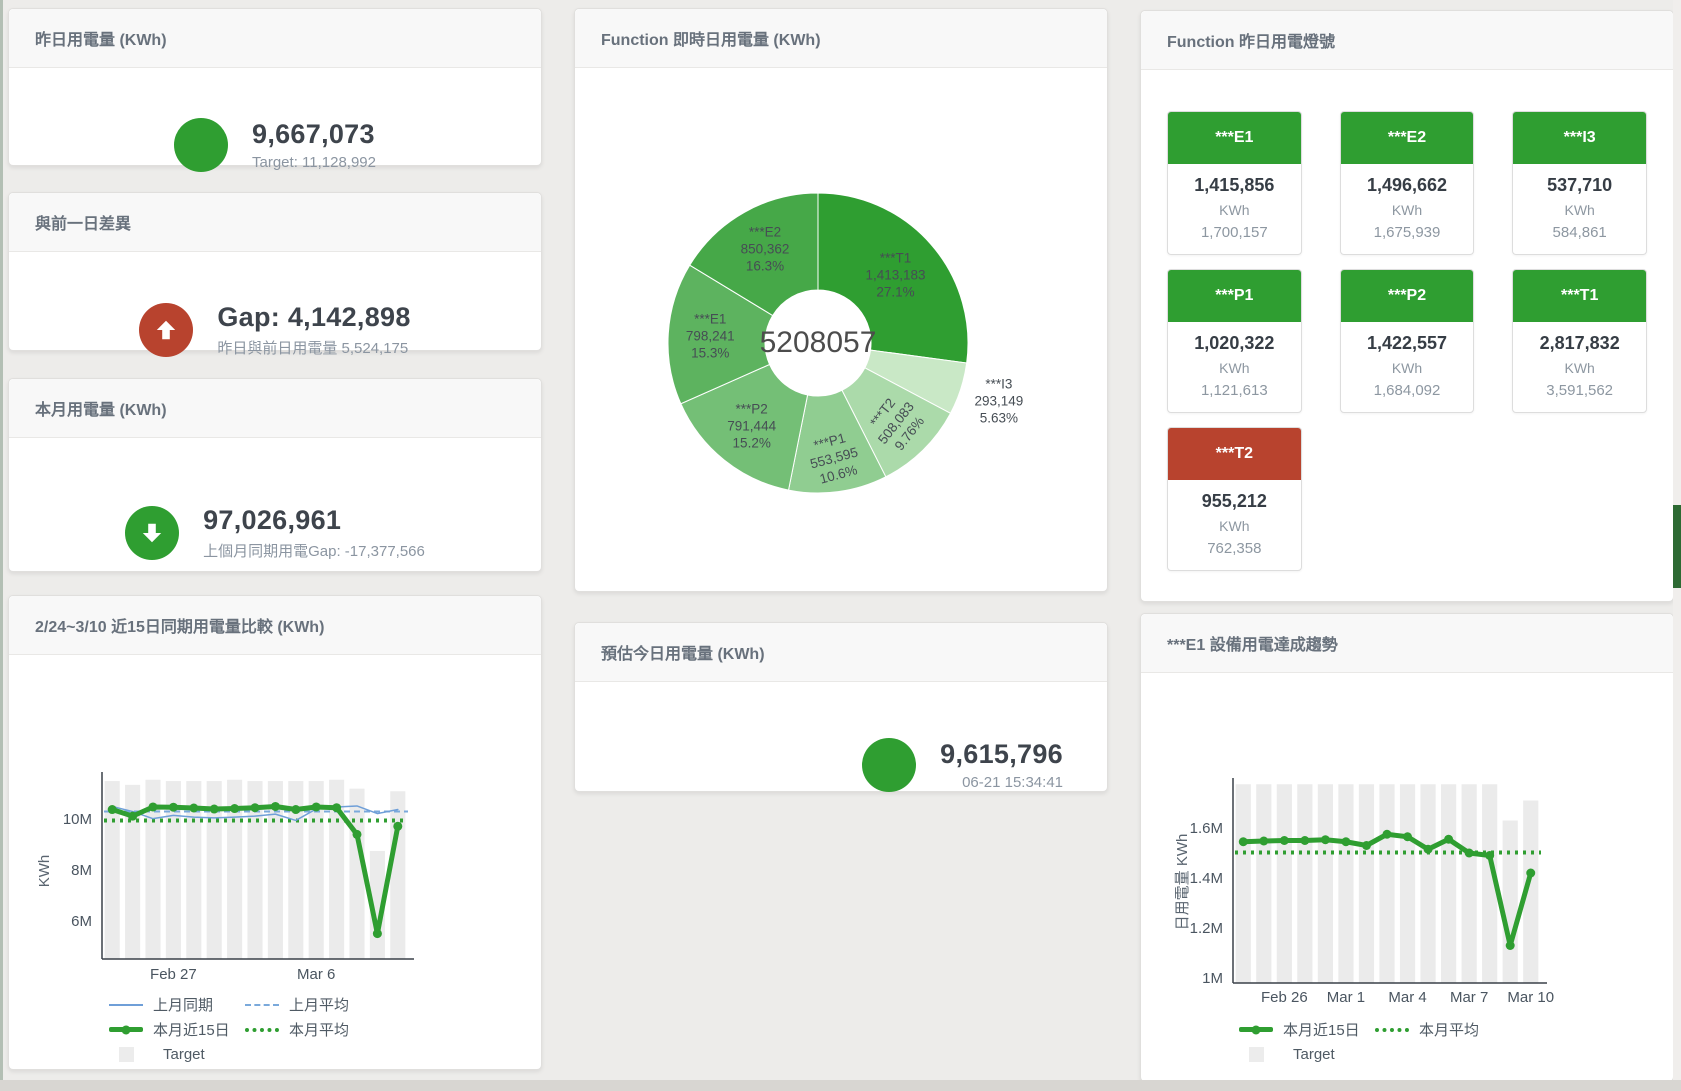  What do you see at coordinates (1407, 296) in the screenshot?
I see `tile-label: ***P2` at bounding box center [1407, 296].